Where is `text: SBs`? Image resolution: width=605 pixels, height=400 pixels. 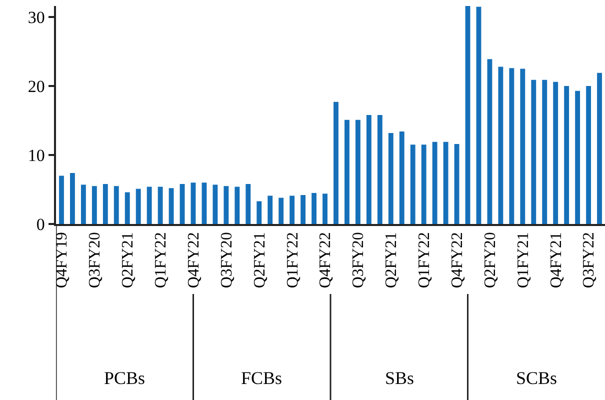
text: SBs is located at coordinates (399, 378).